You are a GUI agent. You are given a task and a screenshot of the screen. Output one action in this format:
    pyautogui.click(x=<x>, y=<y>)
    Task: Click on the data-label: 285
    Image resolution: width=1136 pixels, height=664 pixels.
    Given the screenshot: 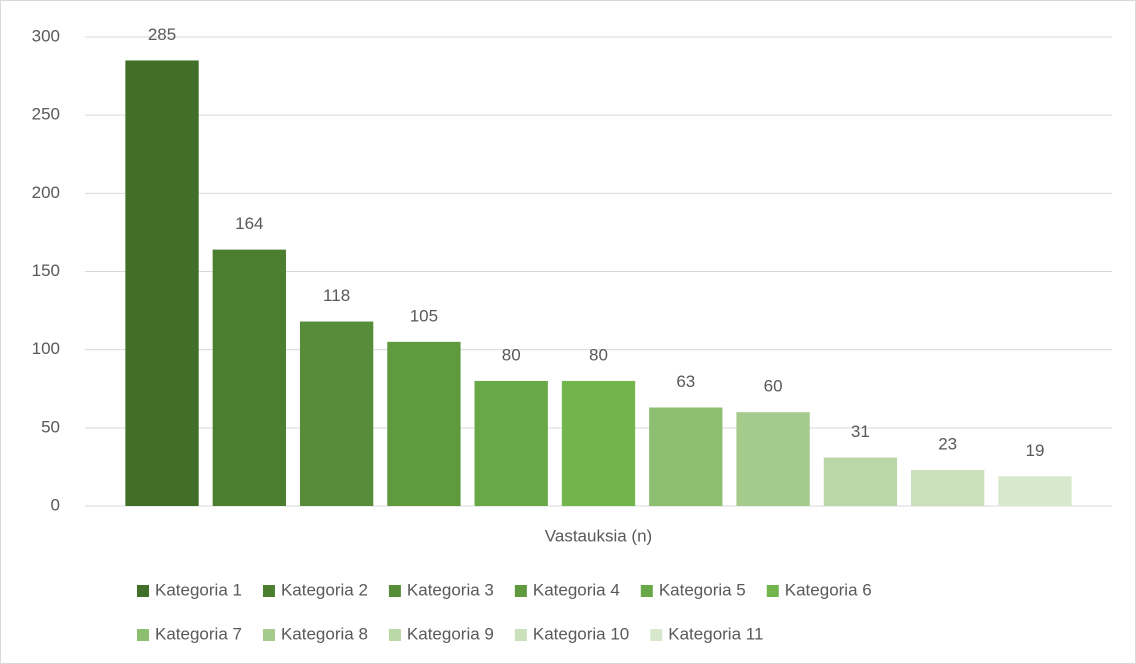 What is the action you would take?
    pyautogui.click(x=162, y=34)
    